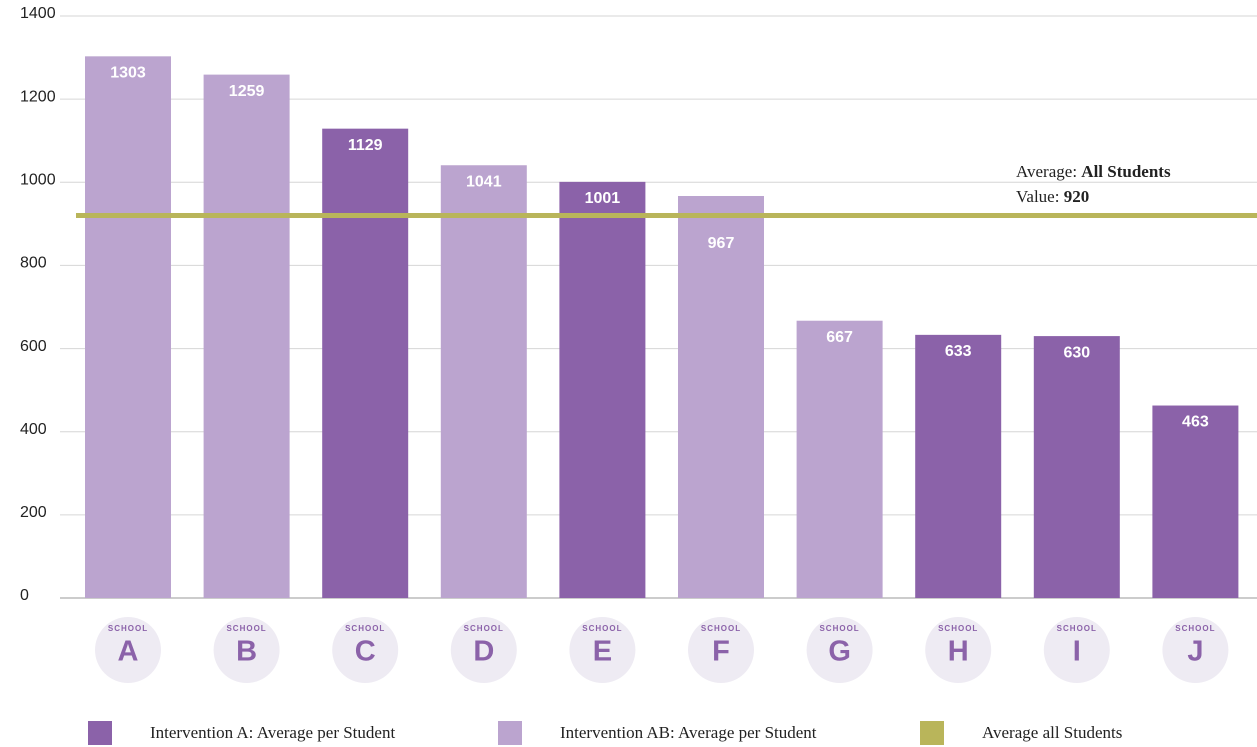  What do you see at coordinates (1126, 171) in the screenshot?
I see `annotation-name: All Students` at bounding box center [1126, 171].